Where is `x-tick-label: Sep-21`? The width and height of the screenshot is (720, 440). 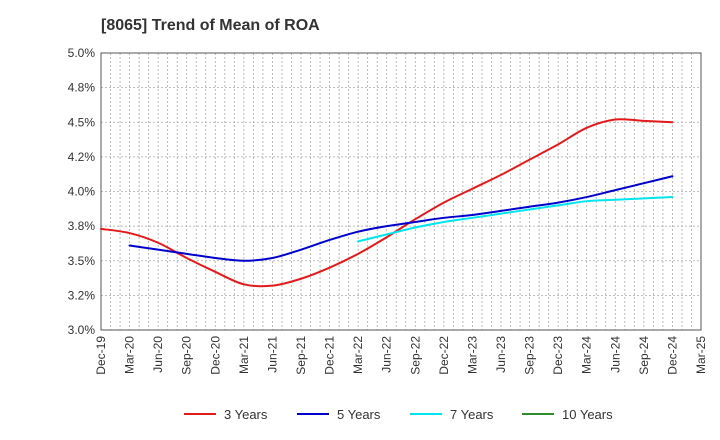
x-tick-label: Sep-21 is located at coordinates (301, 355).